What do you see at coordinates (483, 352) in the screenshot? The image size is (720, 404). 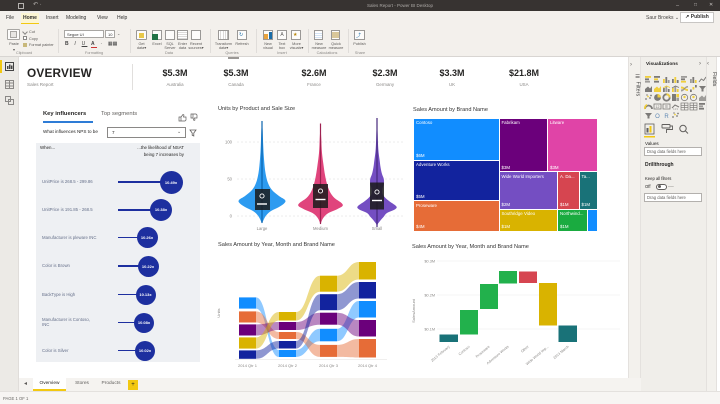 I see `svg-text: Proseware` at bounding box center [483, 352].